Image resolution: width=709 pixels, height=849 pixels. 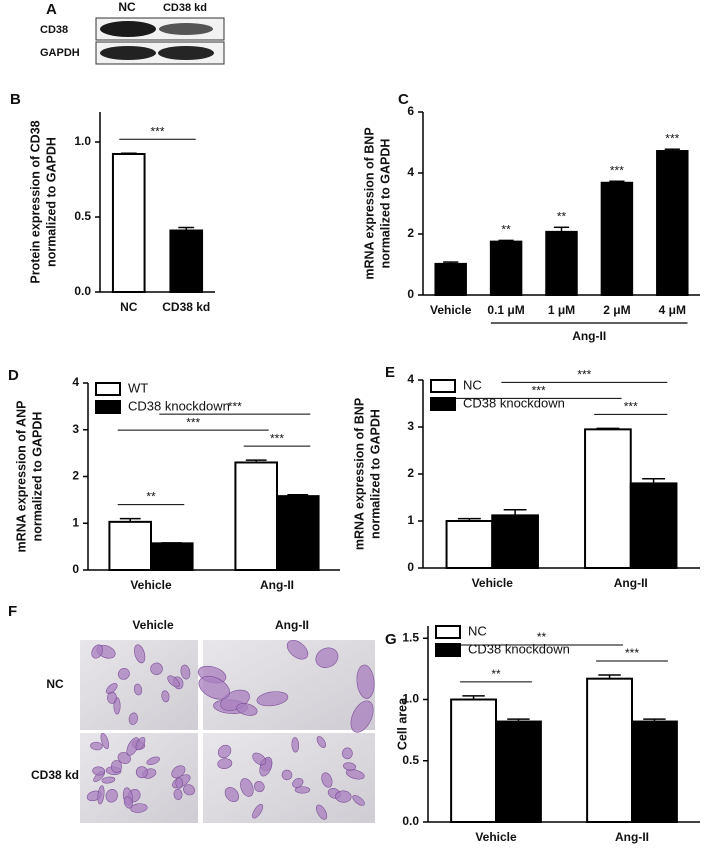 I want to click on lane-label: NC, so click(x=127, y=7).